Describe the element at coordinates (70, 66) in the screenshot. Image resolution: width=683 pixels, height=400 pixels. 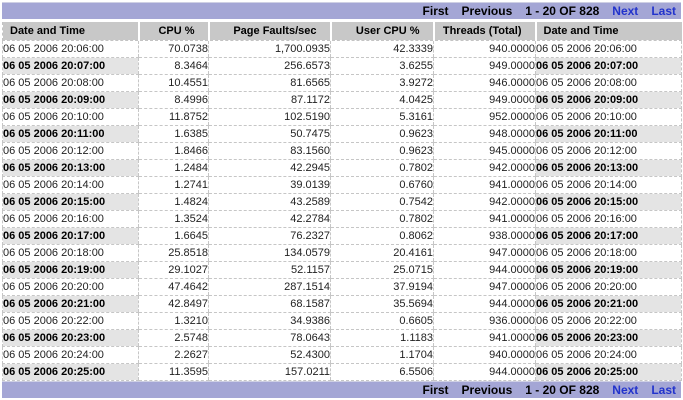
I see `cell-date-and-time: 06 05 2006 20:07:00` at that location.